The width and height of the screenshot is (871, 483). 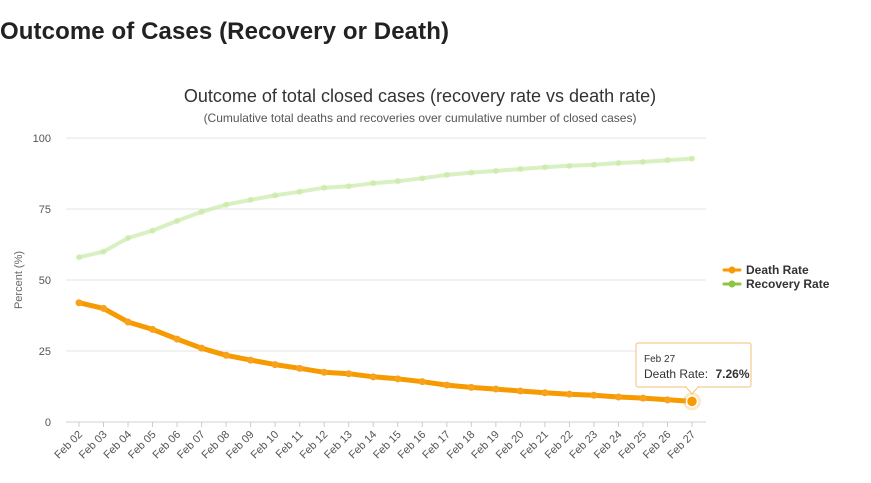 I want to click on tooltip-date: Feb 27, so click(x=660, y=359).